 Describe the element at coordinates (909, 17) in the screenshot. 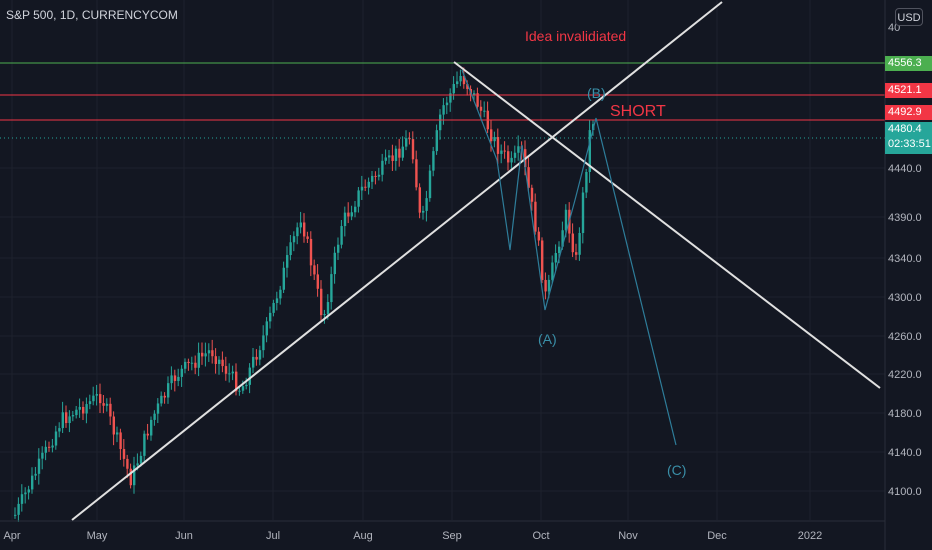

I see `currency-button: USD` at that location.